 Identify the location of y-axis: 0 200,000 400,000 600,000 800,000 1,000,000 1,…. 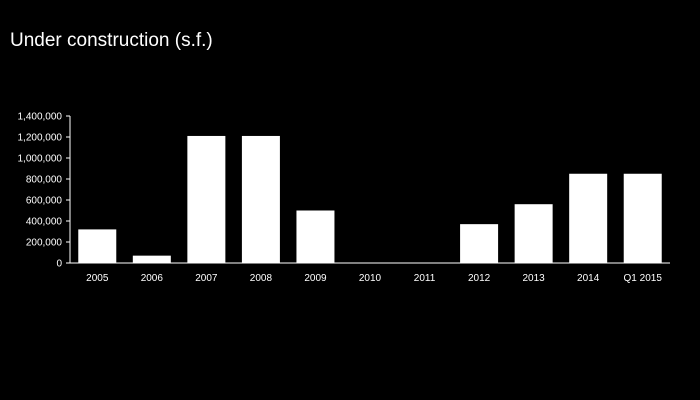
(44, 191).